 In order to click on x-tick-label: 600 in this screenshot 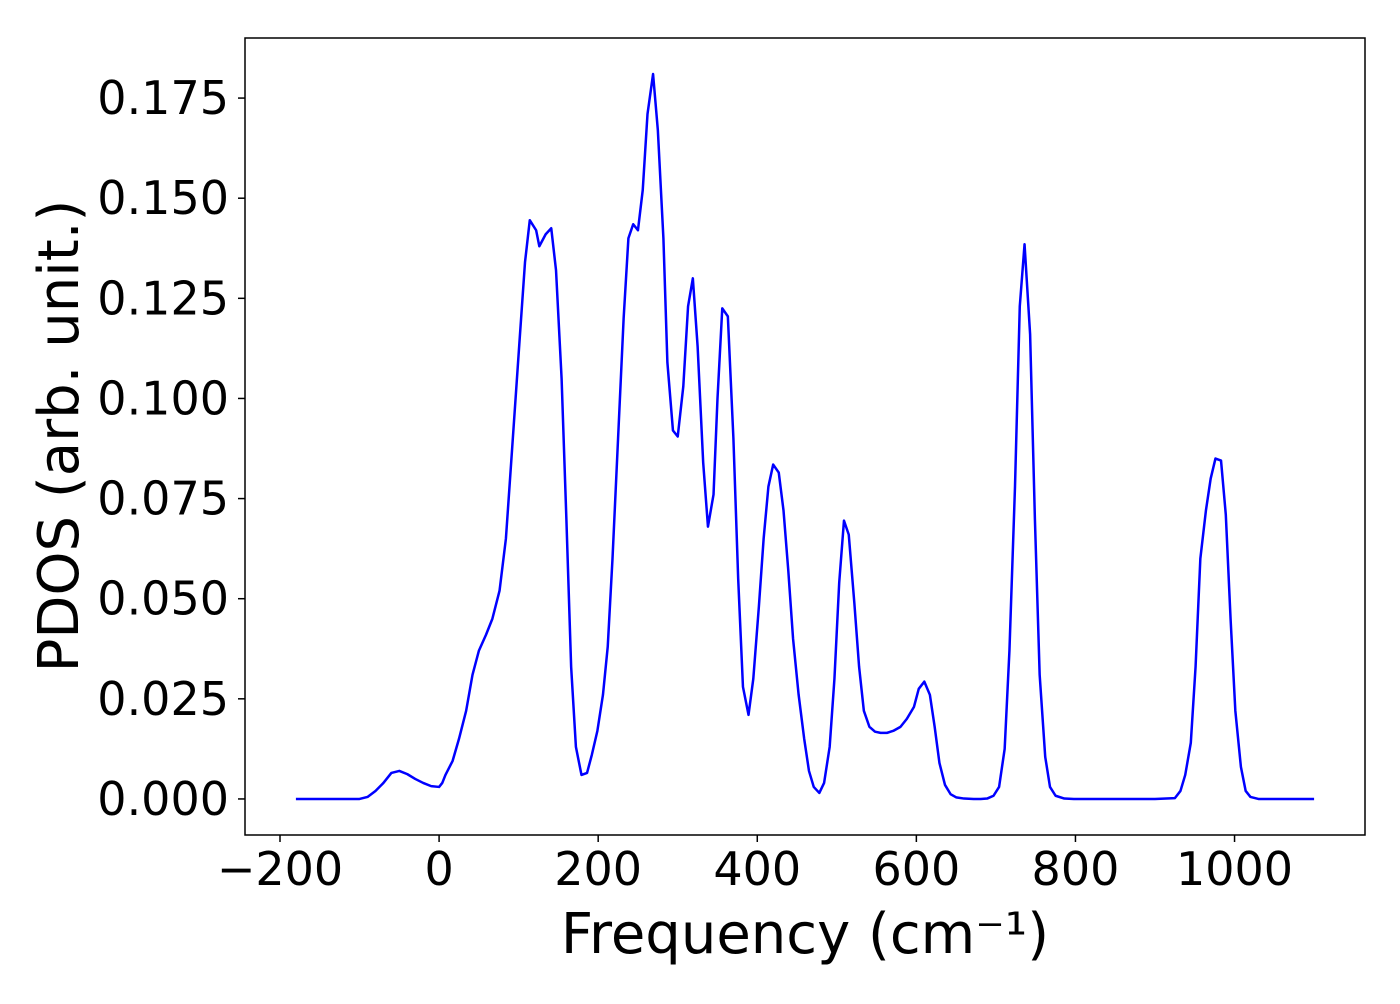, I will do `click(916, 869)`.